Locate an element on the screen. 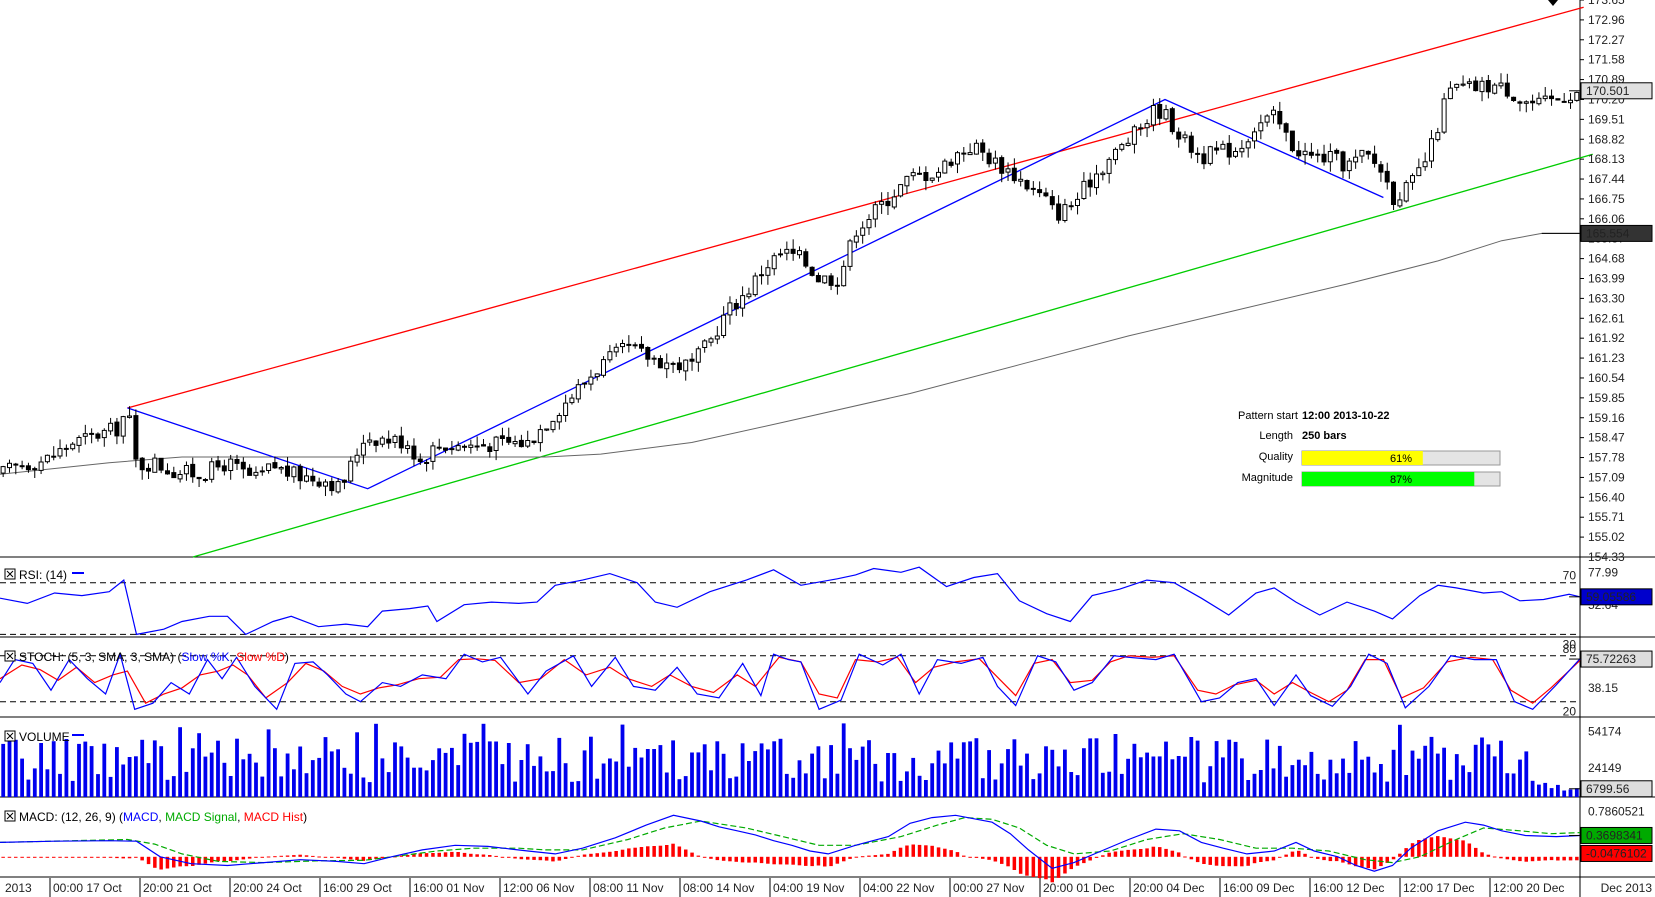  price-tick-label: 172.27 is located at coordinates (1606, 40).